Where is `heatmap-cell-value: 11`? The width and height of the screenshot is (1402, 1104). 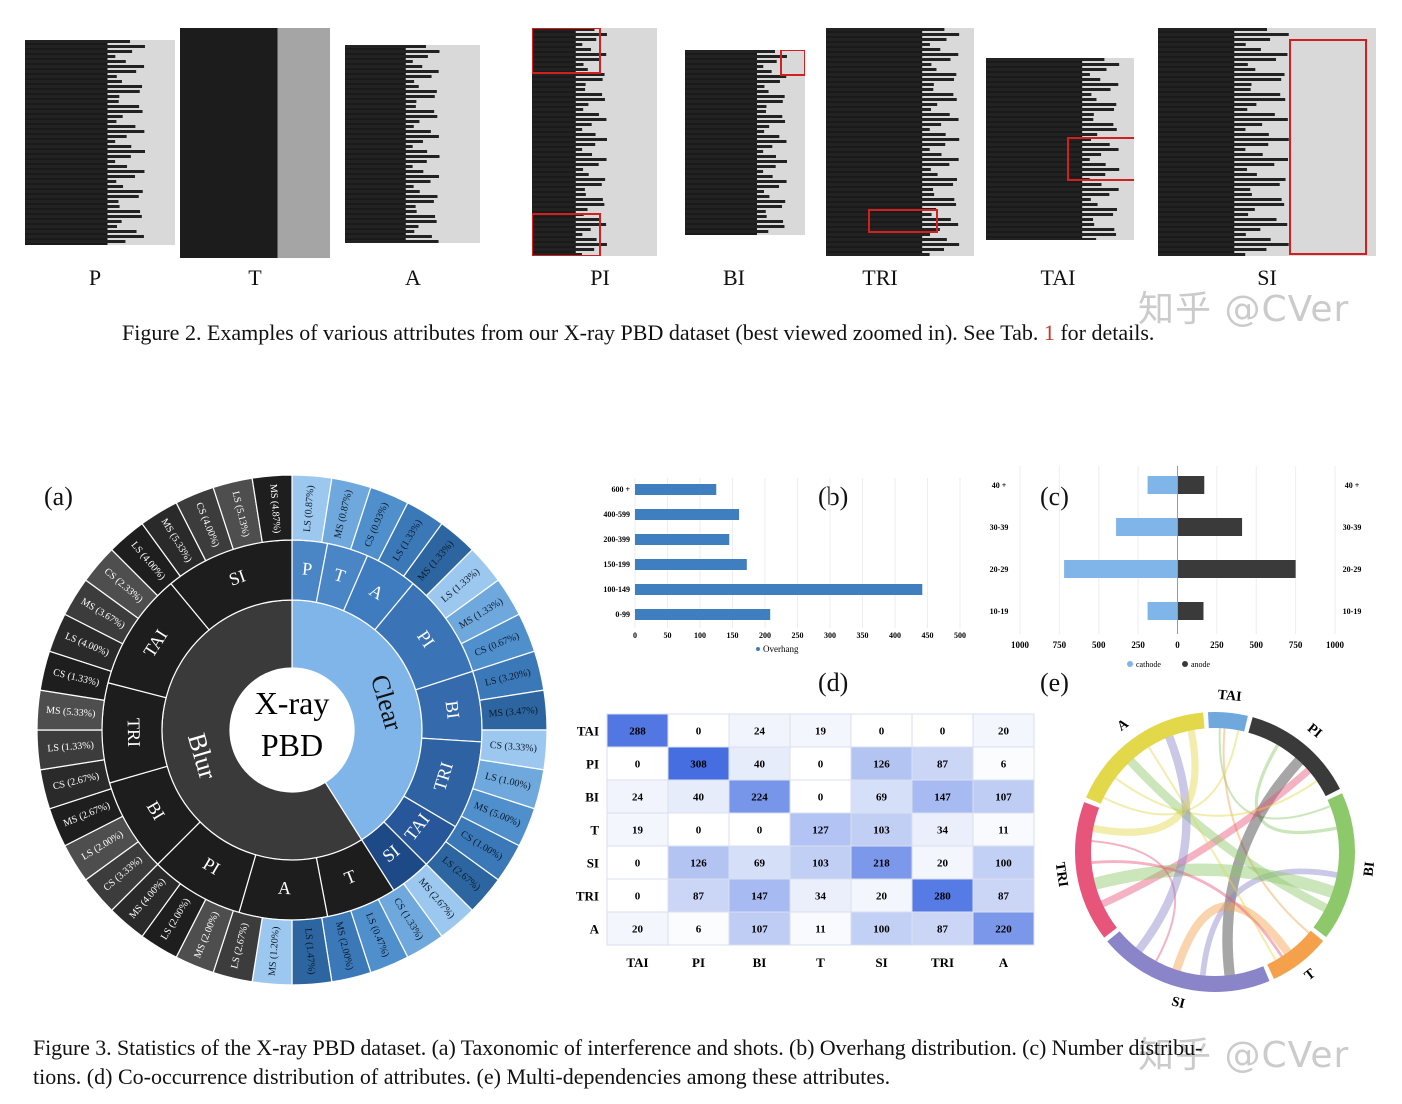
heatmap-cell-value: 11 is located at coordinates (820, 930).